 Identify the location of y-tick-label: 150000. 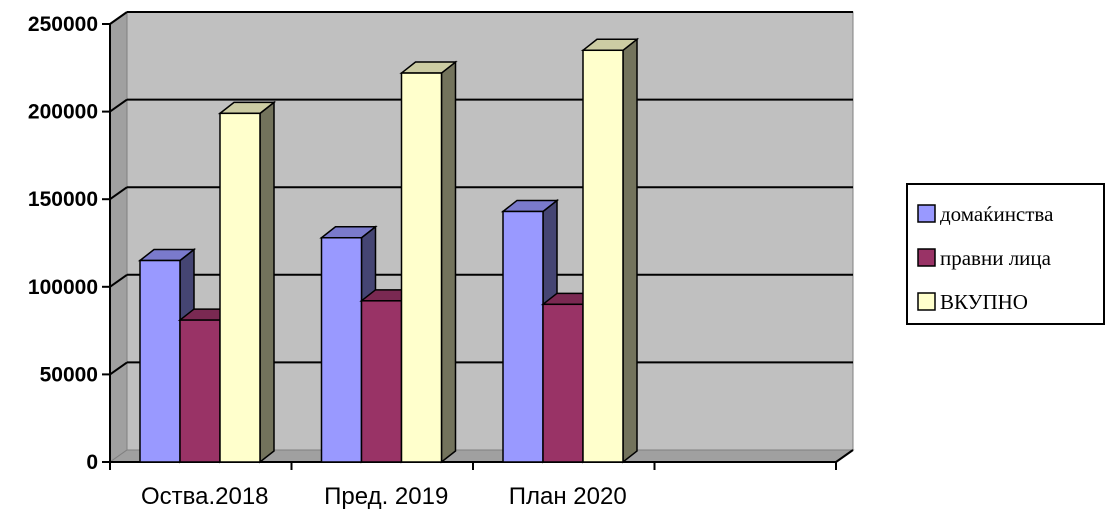
(63, 199).